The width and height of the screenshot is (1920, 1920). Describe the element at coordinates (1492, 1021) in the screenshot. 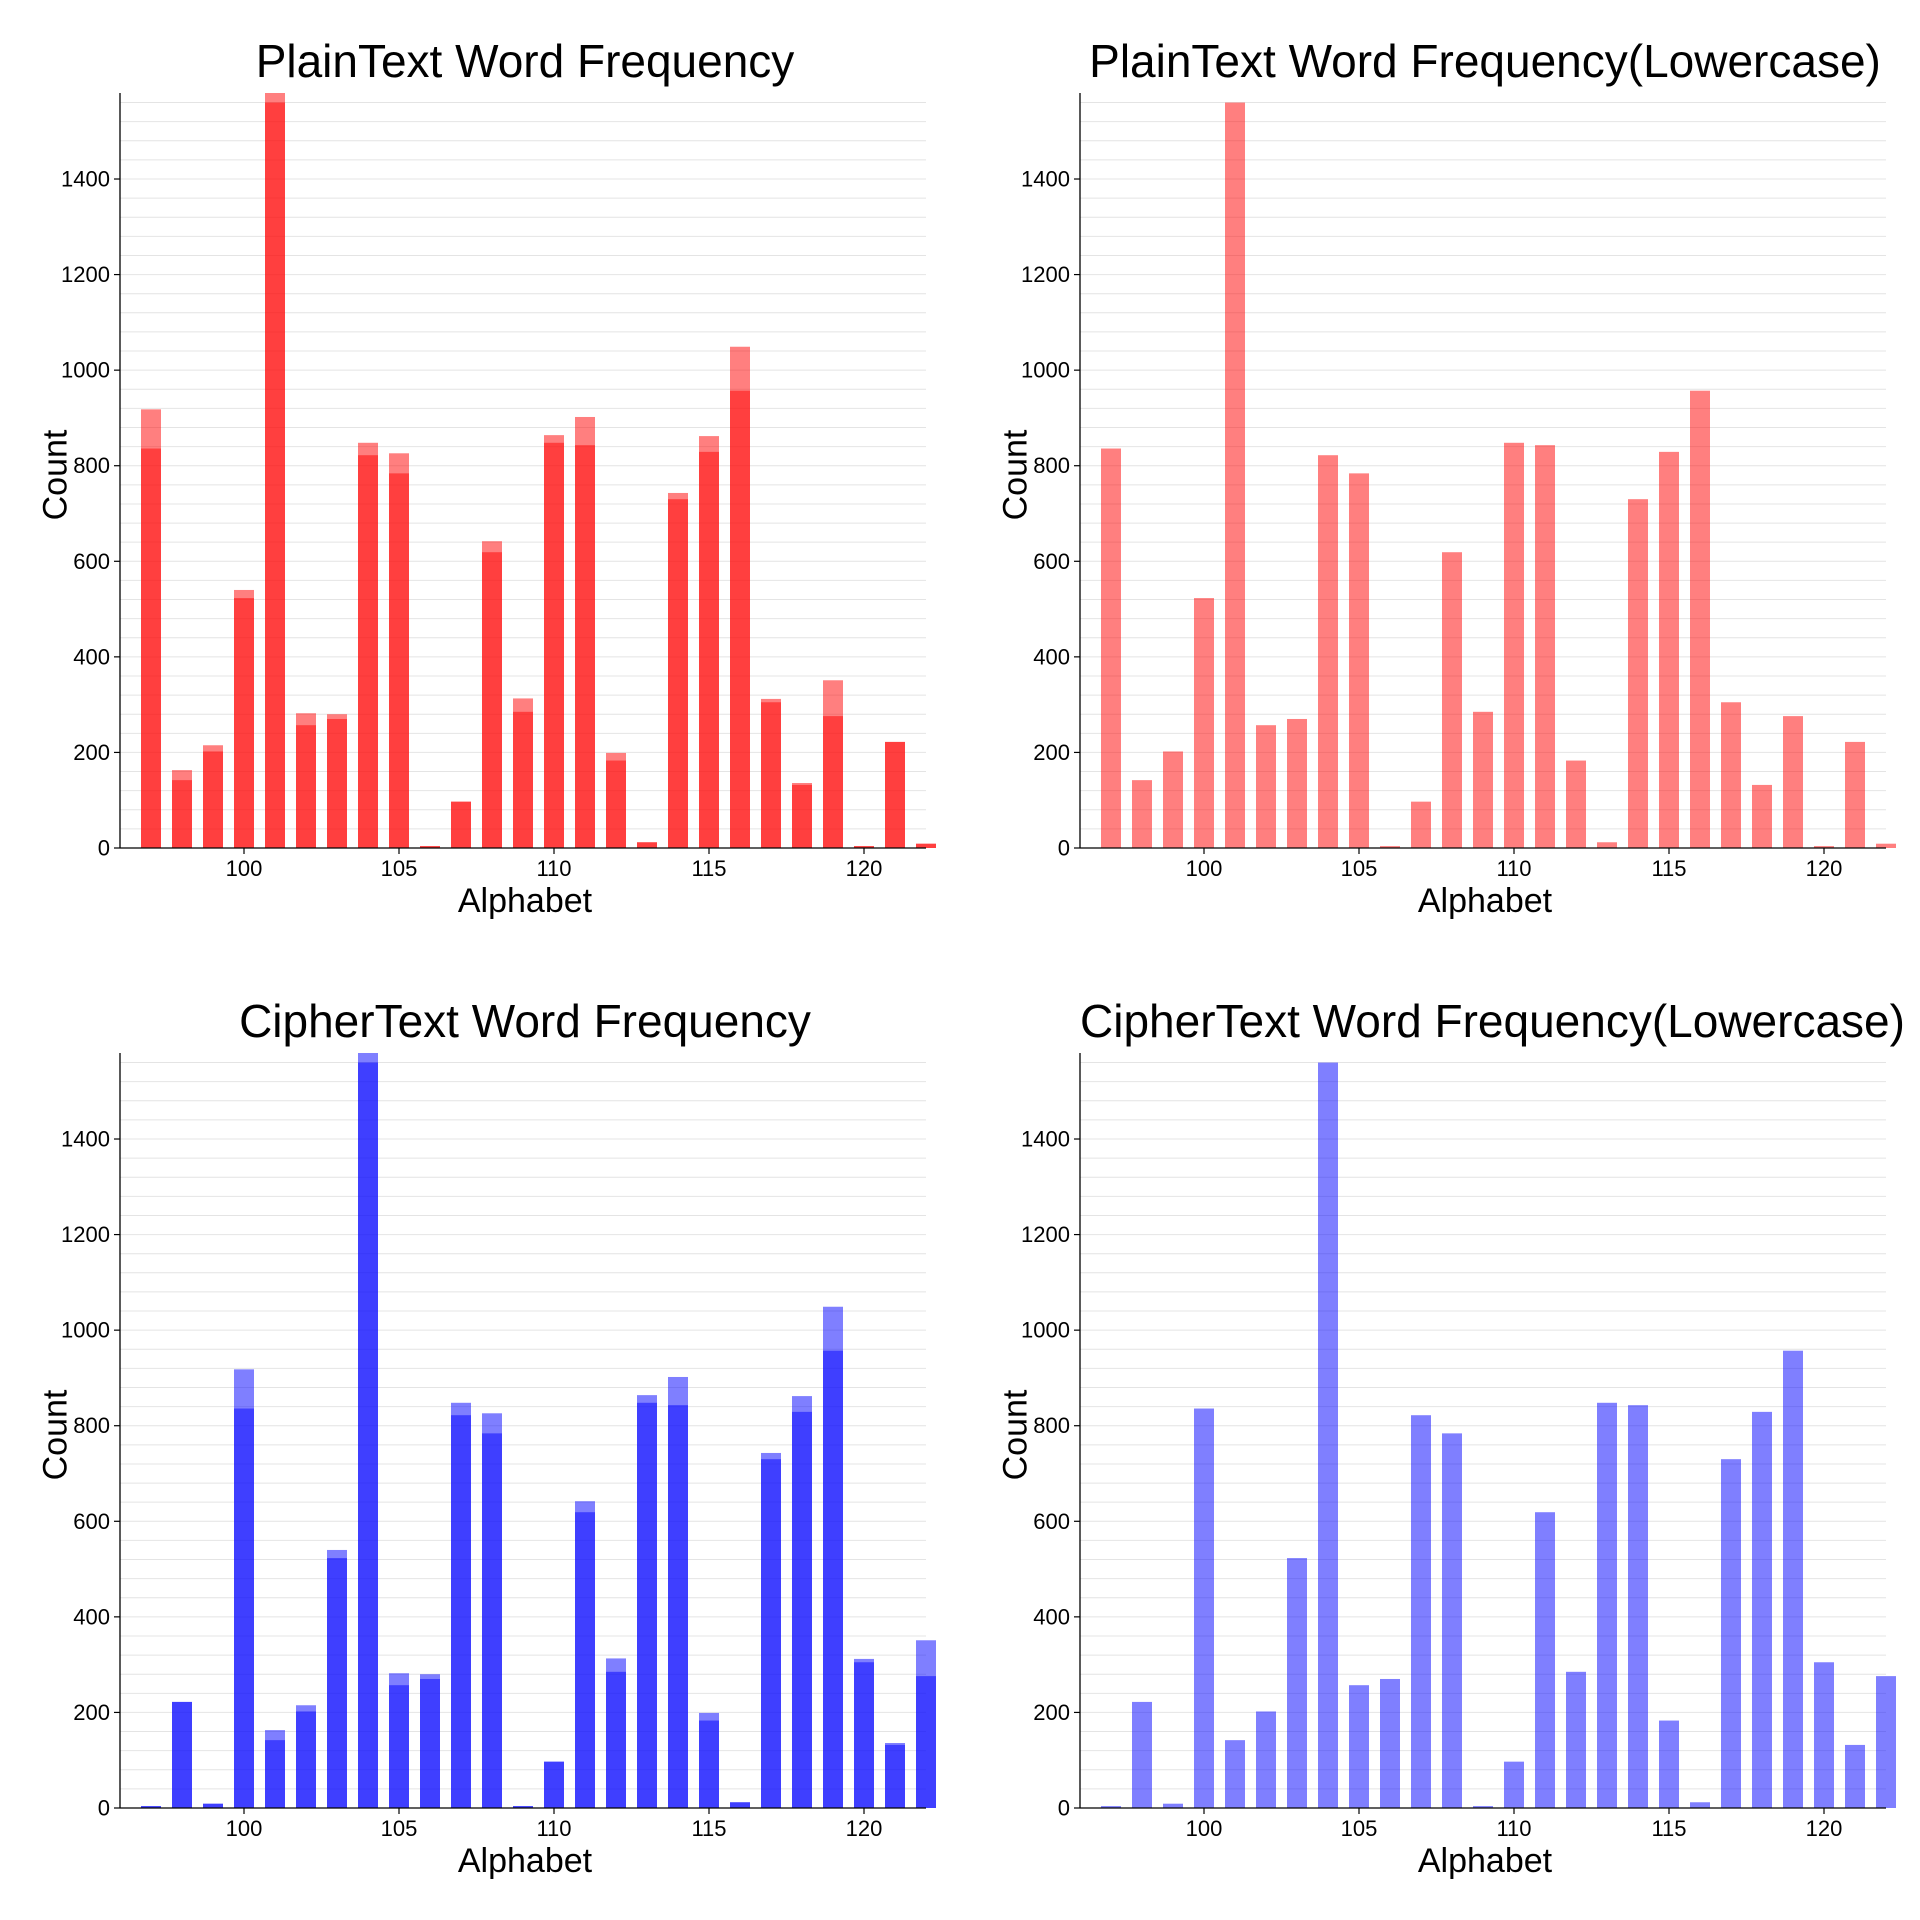

I see `chart-title: CipherText Word Frequency(Lowercase)` at that location.